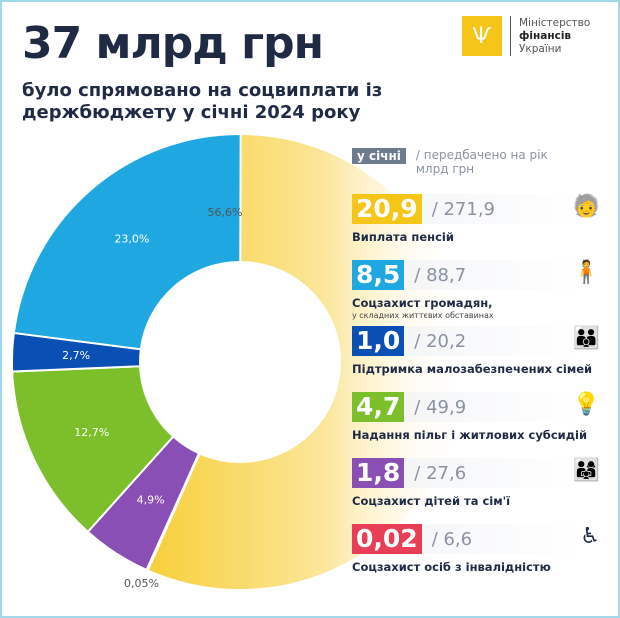 The width and height of the screenshot is (620, 618). What do you see at coordinates (378, 275) in the screenshot?
I see `month-value: 8,5` at bounding box center [378, 275].